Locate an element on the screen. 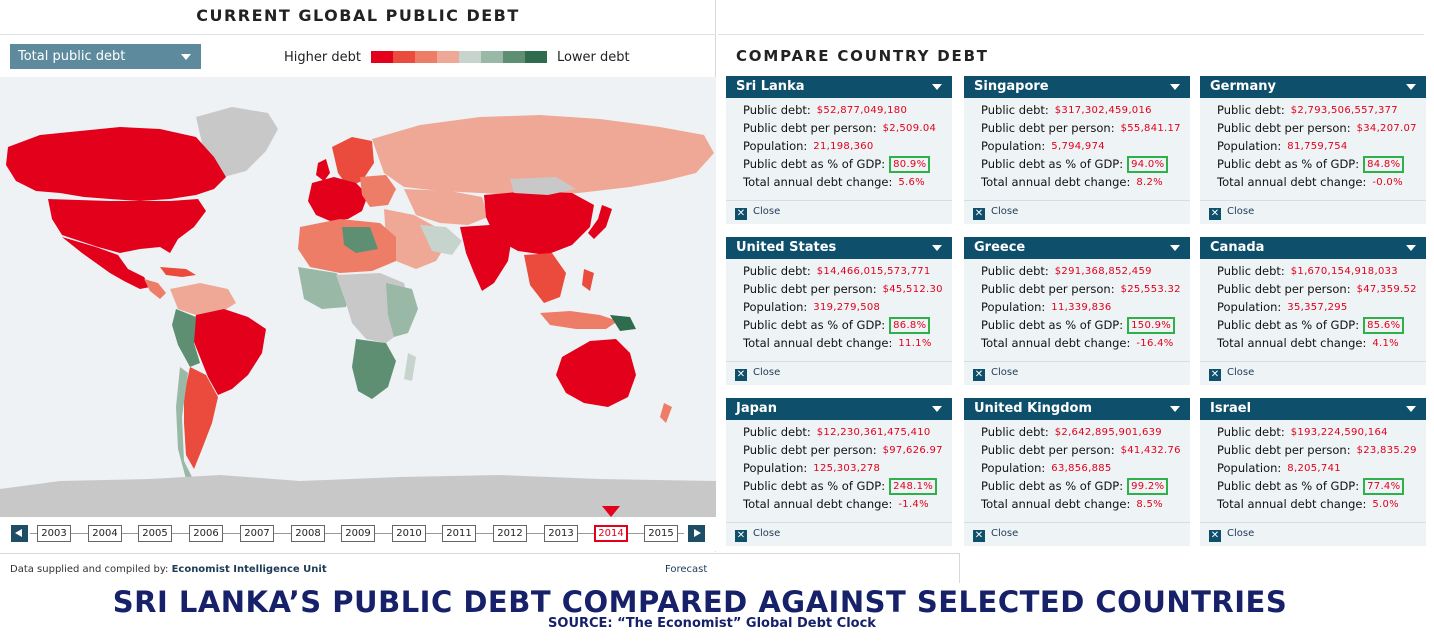 The height and width of the screenshot is (642, 1434). region-central-america is located at coordinates (155, 289).